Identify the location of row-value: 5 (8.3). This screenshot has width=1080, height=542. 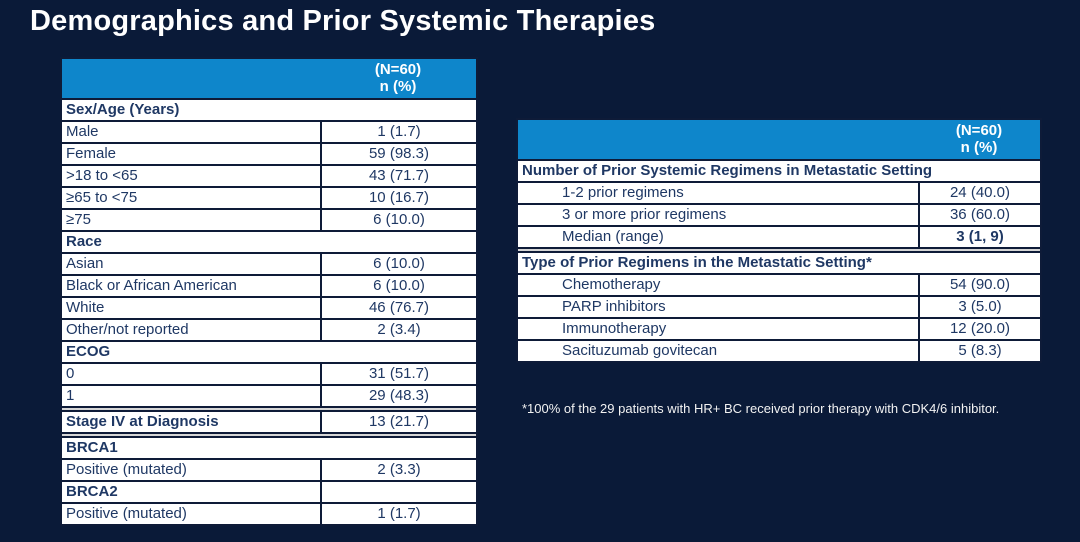
(980, 351).